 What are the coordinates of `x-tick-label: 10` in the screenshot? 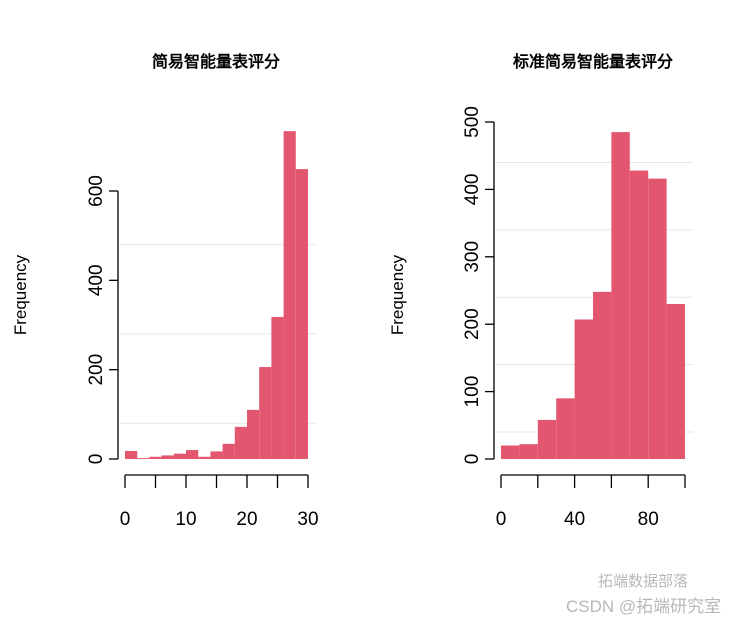 It's located at (185, 519).